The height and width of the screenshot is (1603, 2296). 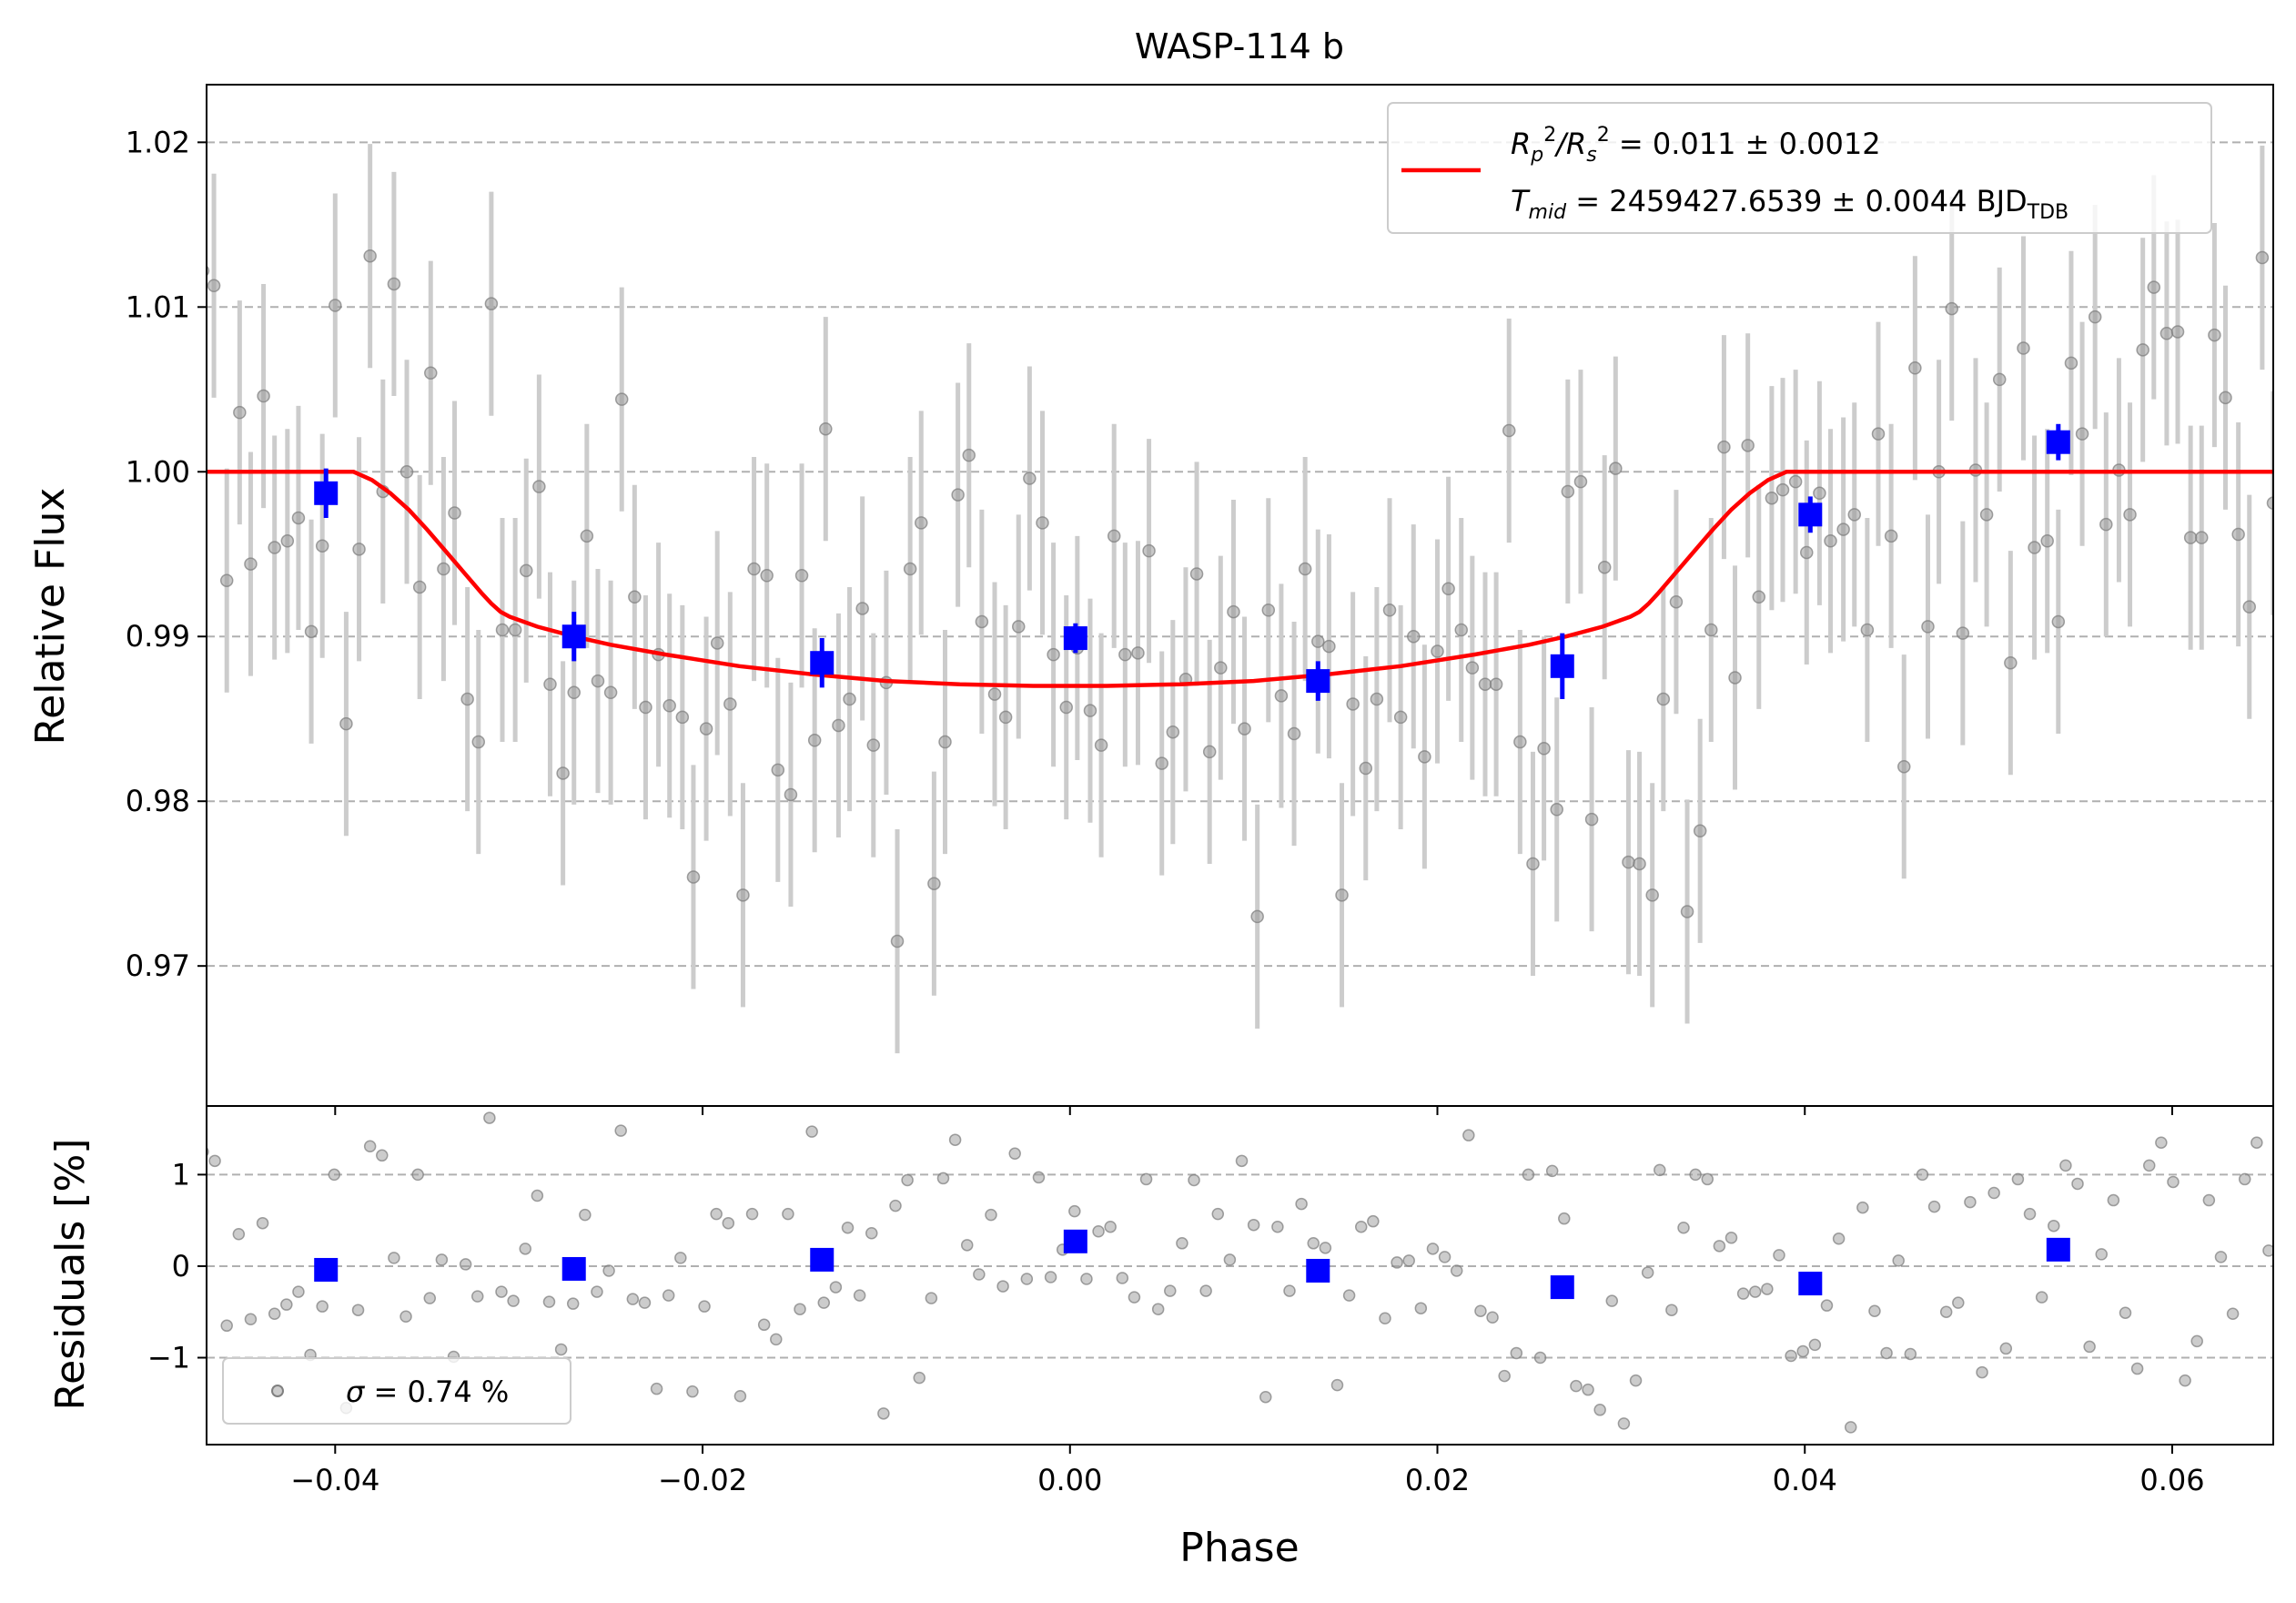 What do you see at coordinates (1239, 1548) in the screenshot?
I see `x-axis-label: Phase` at bounding box center [1239, 1548].